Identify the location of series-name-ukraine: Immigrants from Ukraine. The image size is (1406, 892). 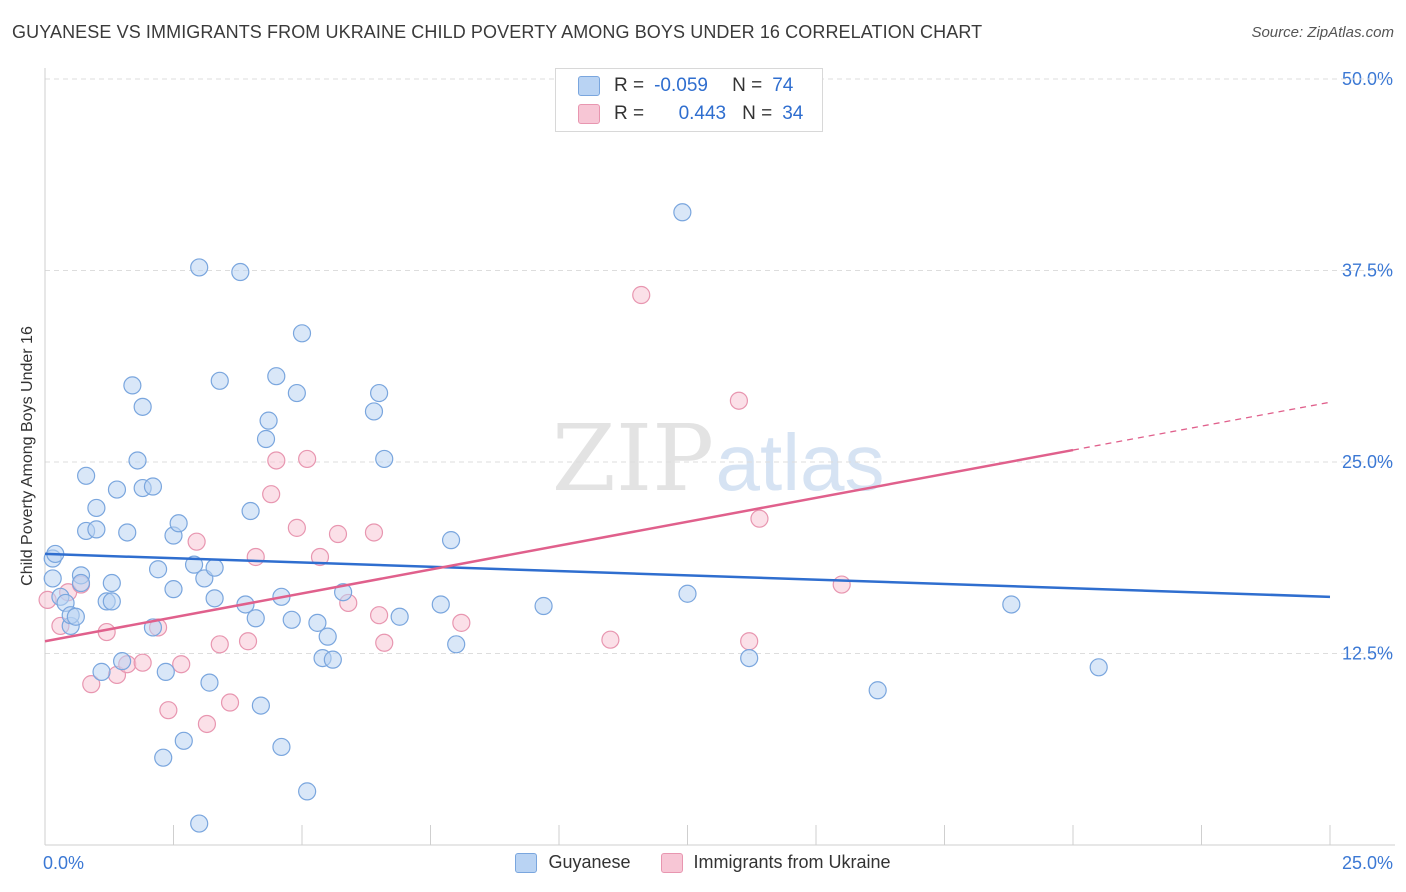
(792, 862).